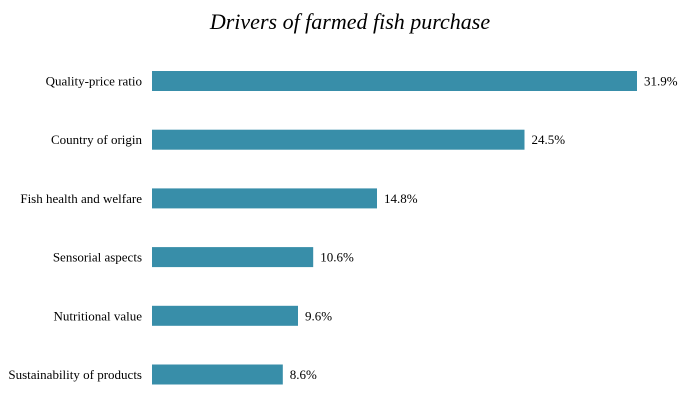 Image resolution: width=700 pixels, height=420 pixels. I want to click on chart-title: Drivers of farmed fish purchase, so click(350, 21).